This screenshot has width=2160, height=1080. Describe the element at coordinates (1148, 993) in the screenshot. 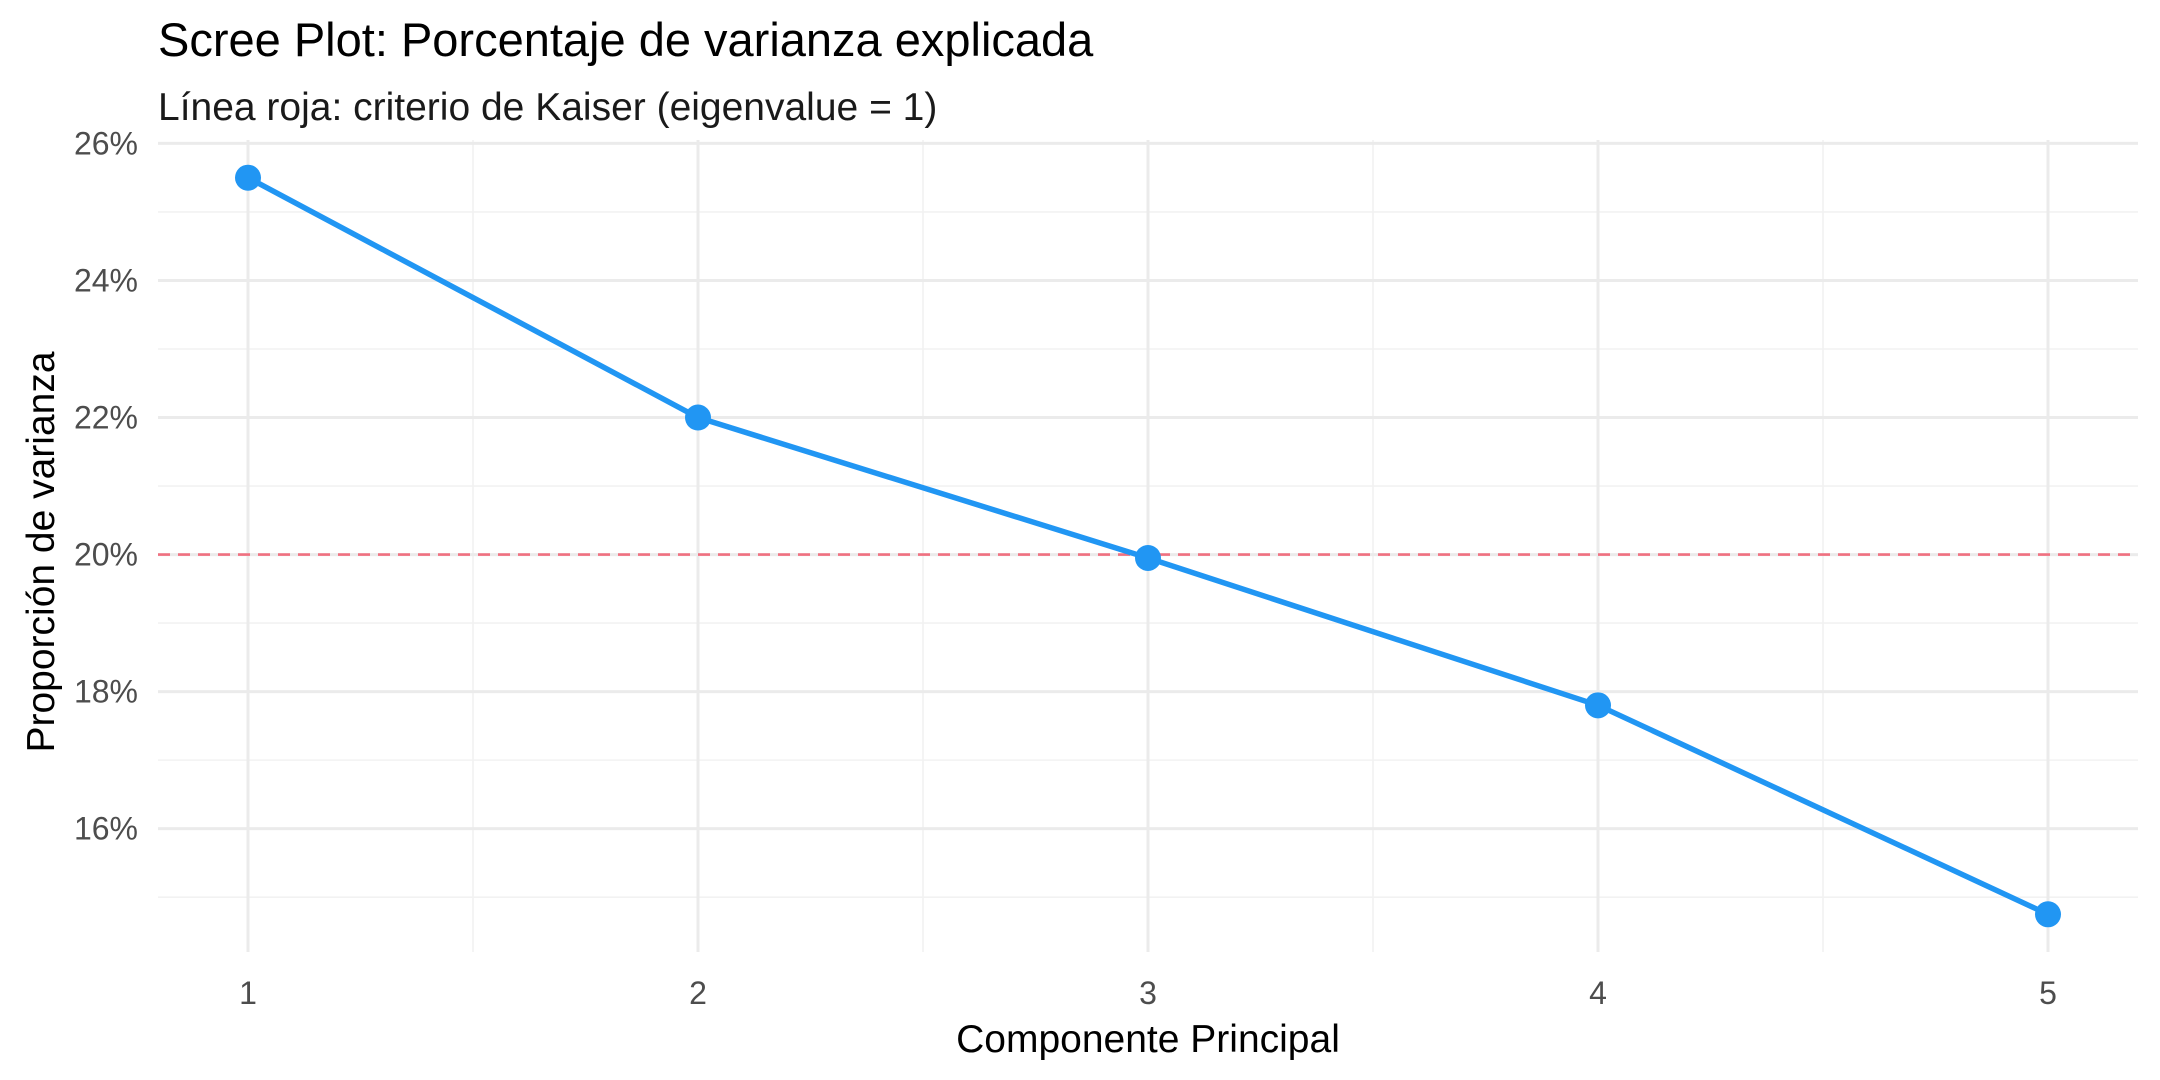

I see `x-tick-label: 3` at that location.